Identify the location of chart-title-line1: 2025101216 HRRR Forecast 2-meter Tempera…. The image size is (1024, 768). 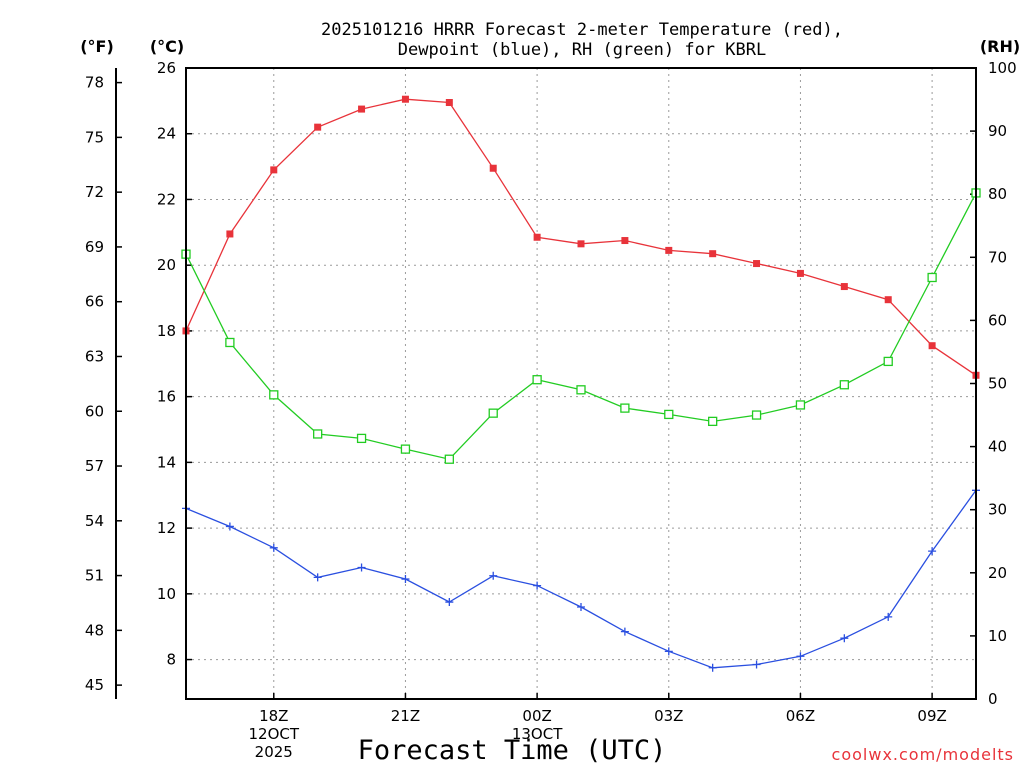
(582, 30).